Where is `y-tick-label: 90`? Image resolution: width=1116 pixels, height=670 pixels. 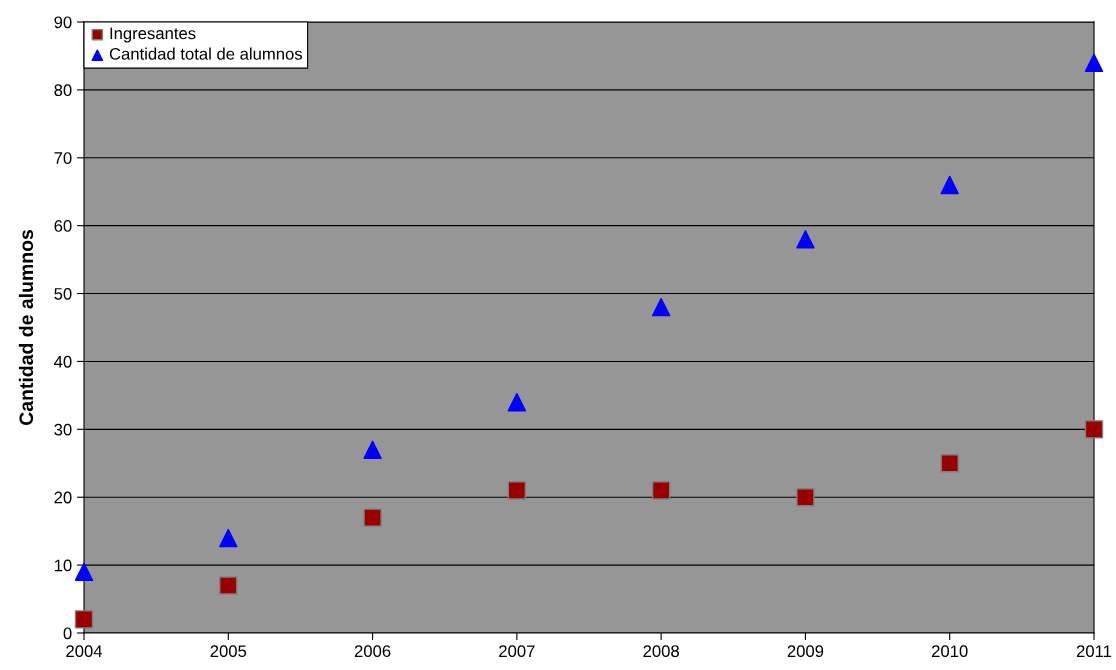 y-tick-label: 90 is located at coordinates (63, 22).